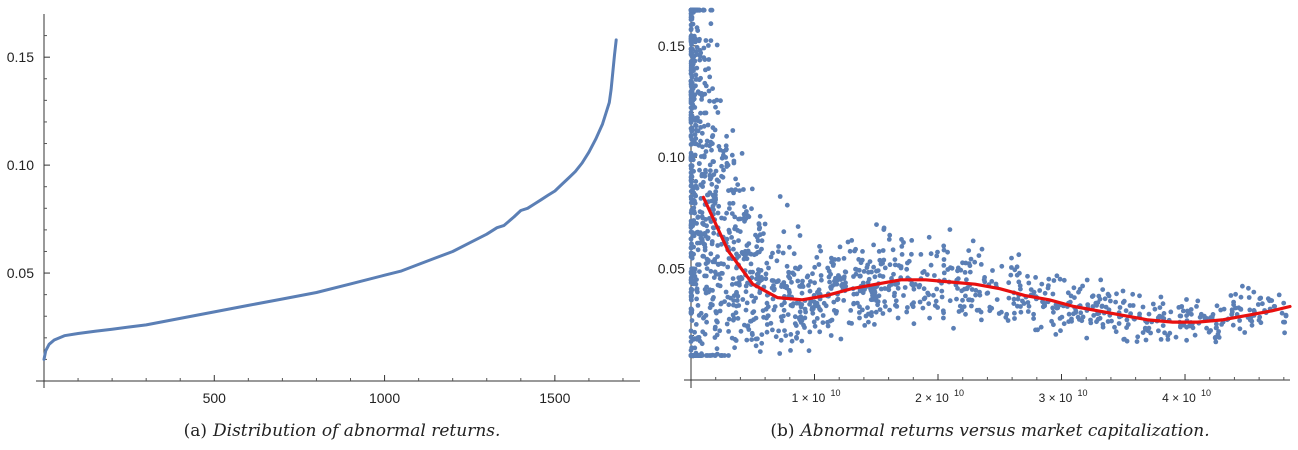 This screenshot has height=450, width=1298. What do you see at coordinates (28, 197) in the screenshot?
I see `y-ticks-a: 0.05 0.10 0.15` at bounding box center [28, 197].